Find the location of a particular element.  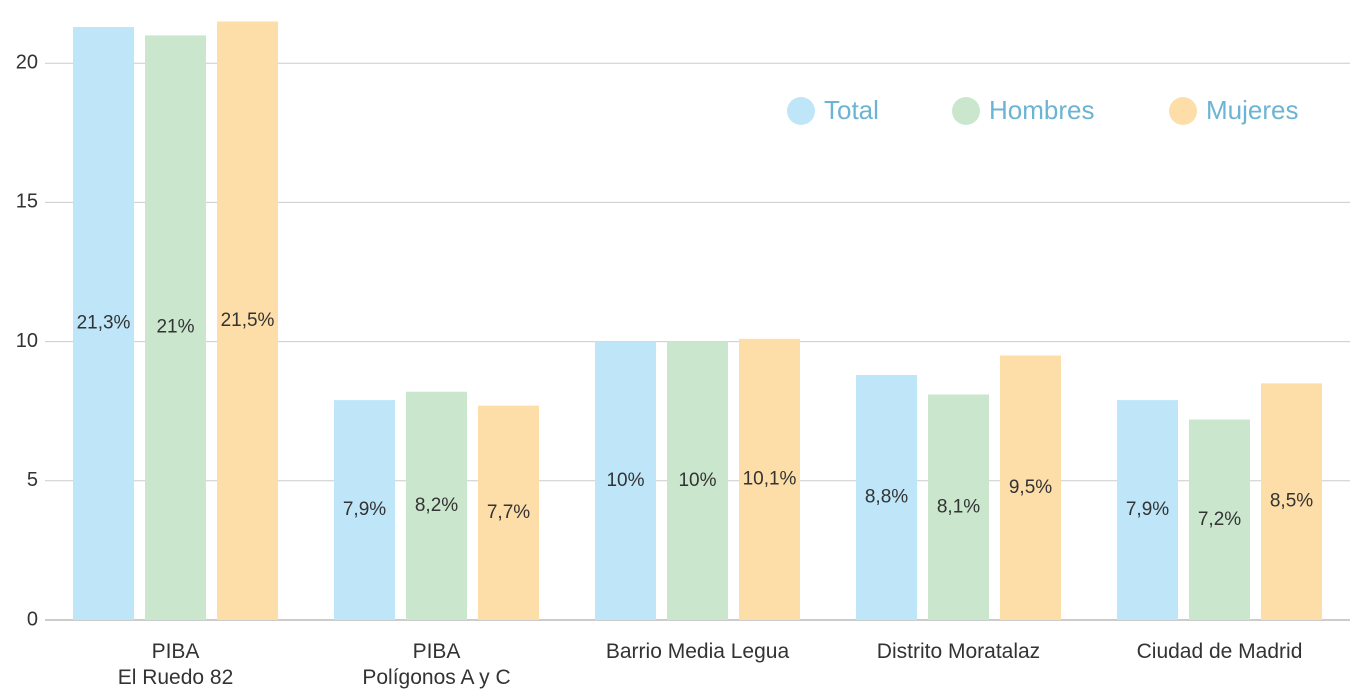

value-label: 7,7% is located at coordinates (508, 512).